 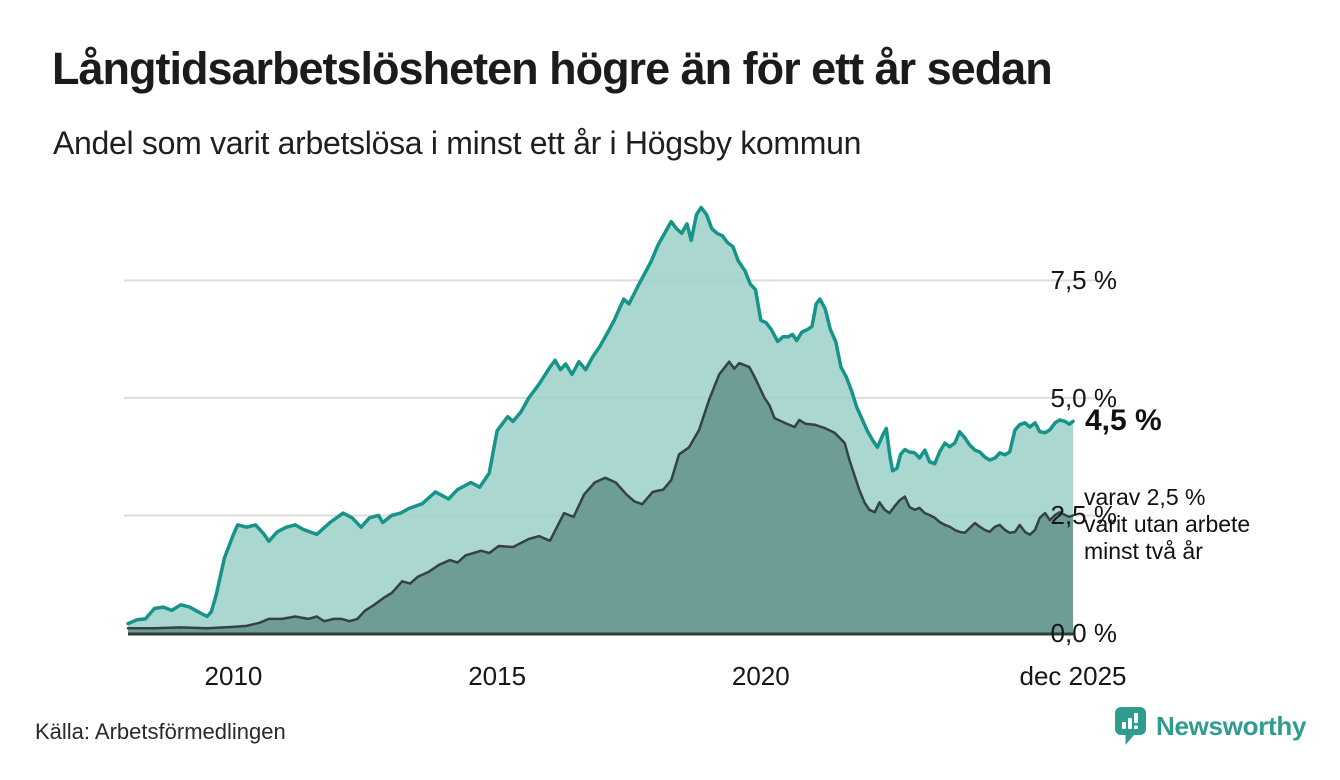 I want to click on x-tick-label: 2015, so click(x=497, y=676).